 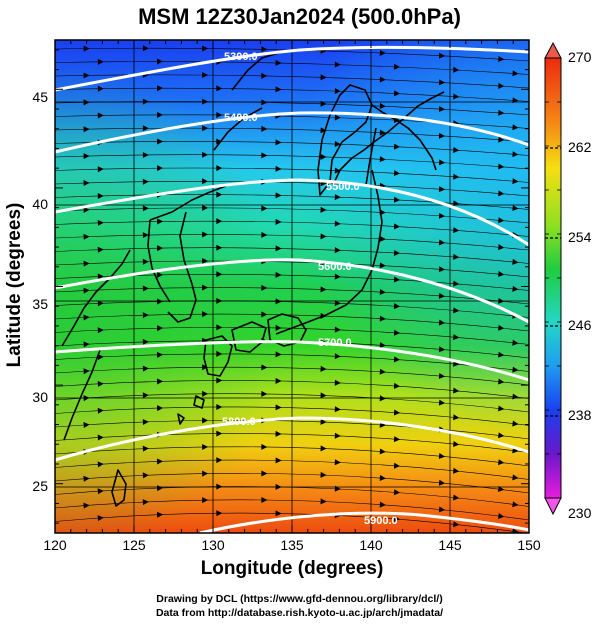 What do you see at coordinates (292, 545) in the screenshot?
I see `x-tick-label: 135` at bounding box center [292, 545].